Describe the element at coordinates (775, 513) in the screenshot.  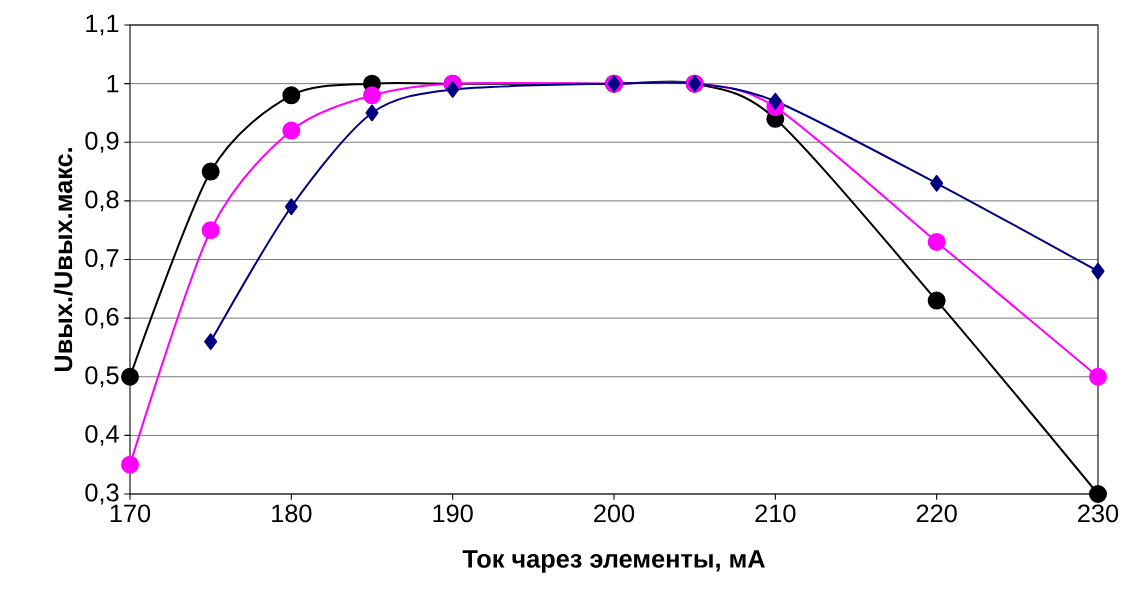
I see `x-tick-label: 210` at that location.